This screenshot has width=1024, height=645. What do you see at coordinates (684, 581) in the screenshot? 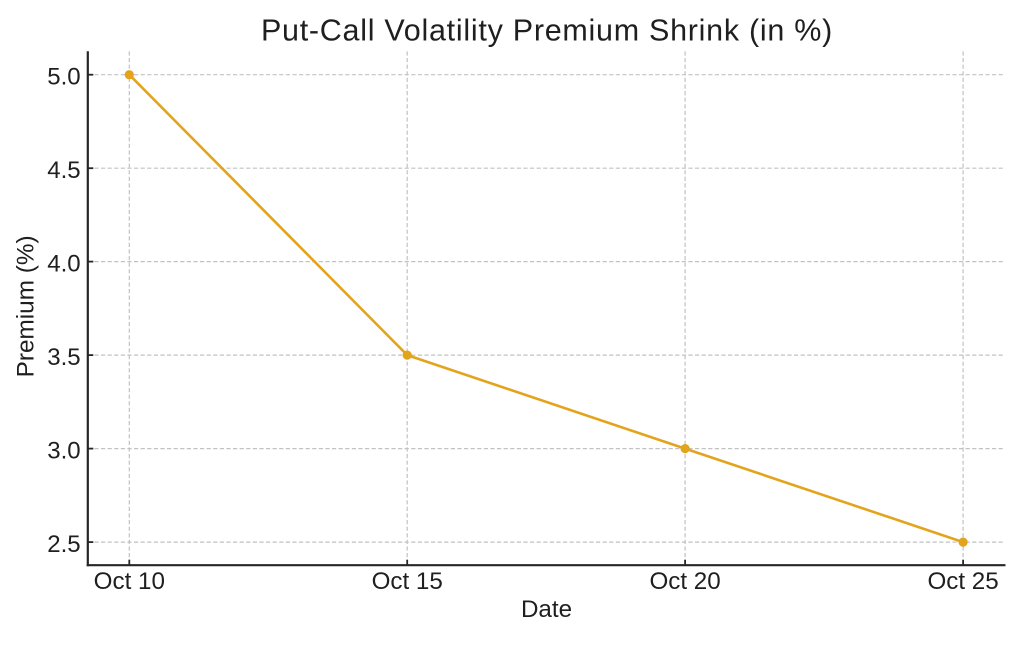
I see `svg-text: Oct 20` at bounding box center [684, 581].